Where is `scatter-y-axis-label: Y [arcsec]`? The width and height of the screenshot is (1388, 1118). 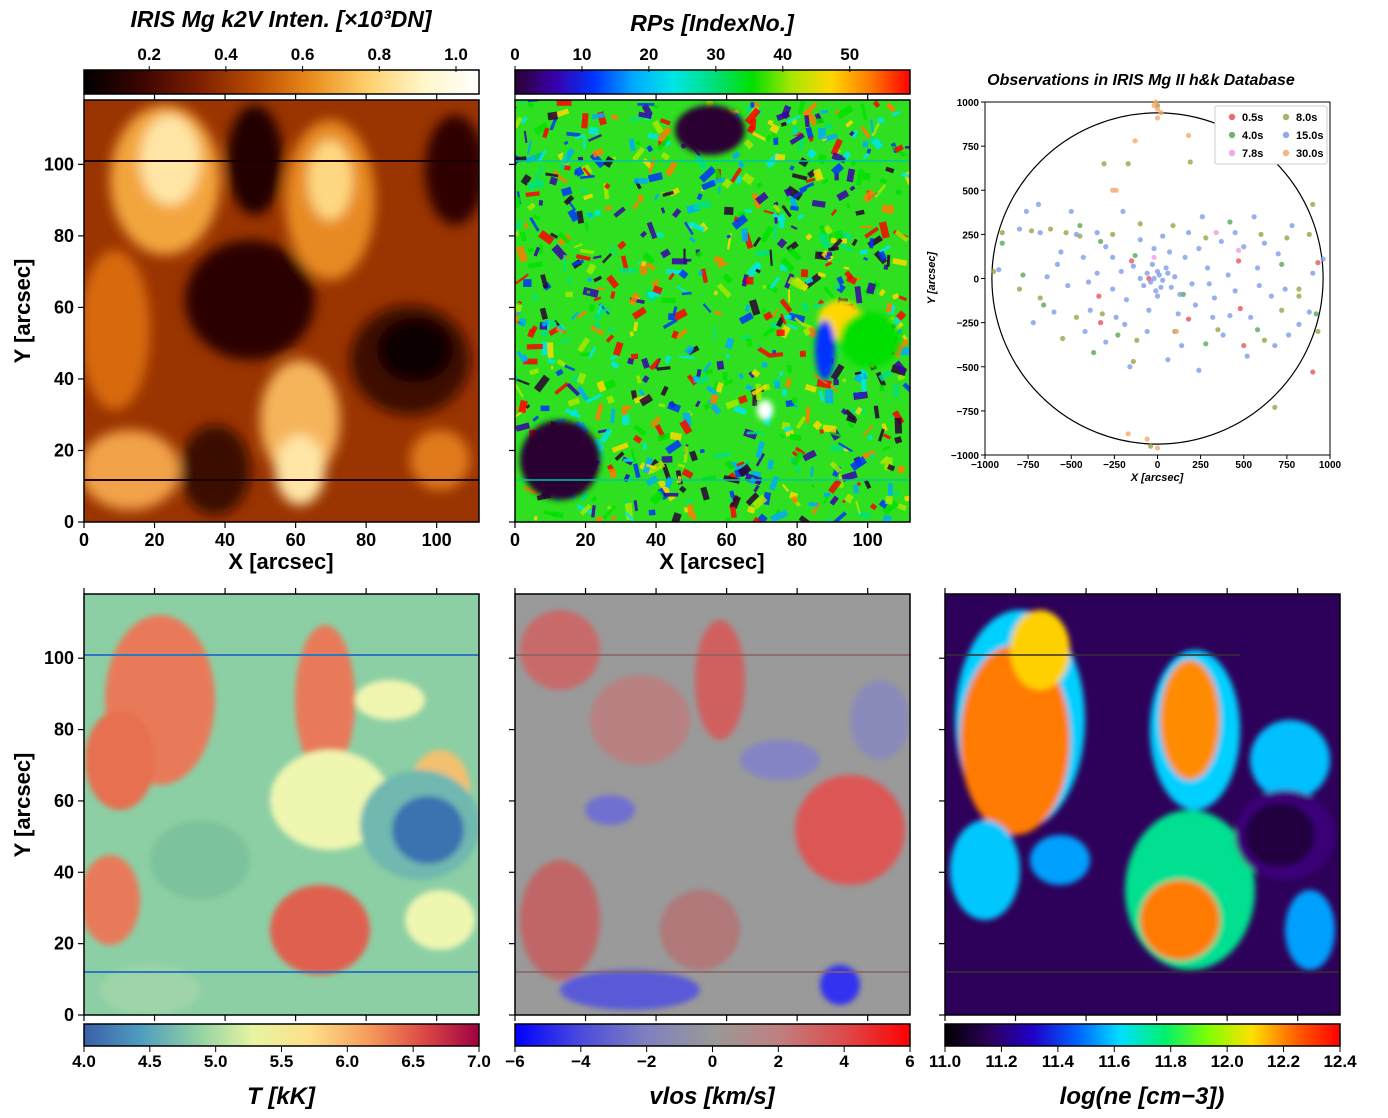 scatter-y-axis-label: Y [arcsec] is located at coordinates (932, 277).